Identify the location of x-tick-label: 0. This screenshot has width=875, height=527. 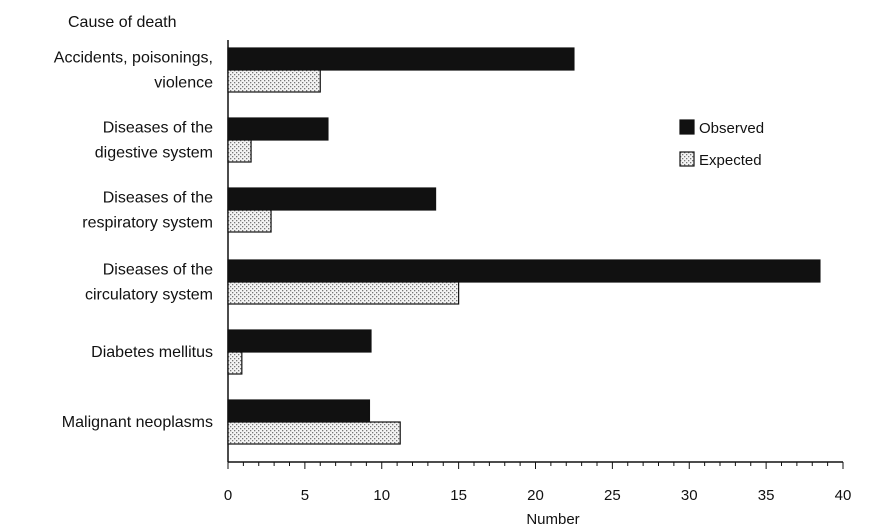
(228, 495).